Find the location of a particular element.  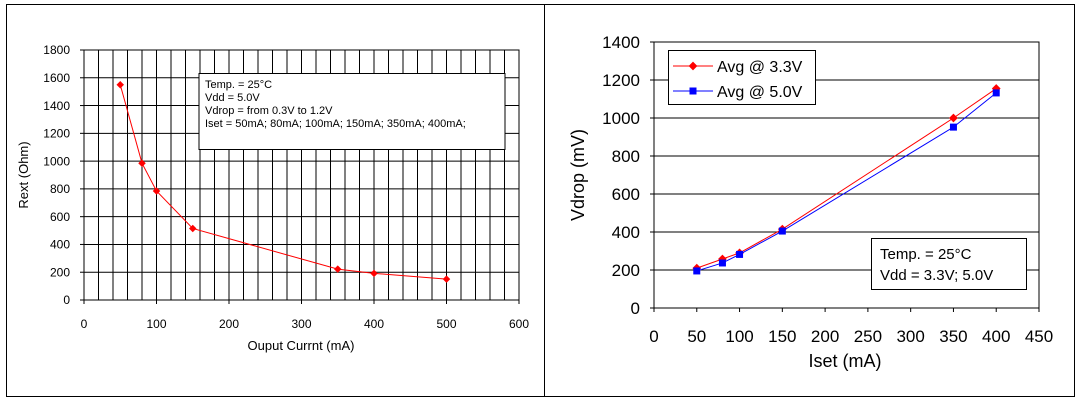

left-x-tick-label: 300 is located at coordinates (301, 324).